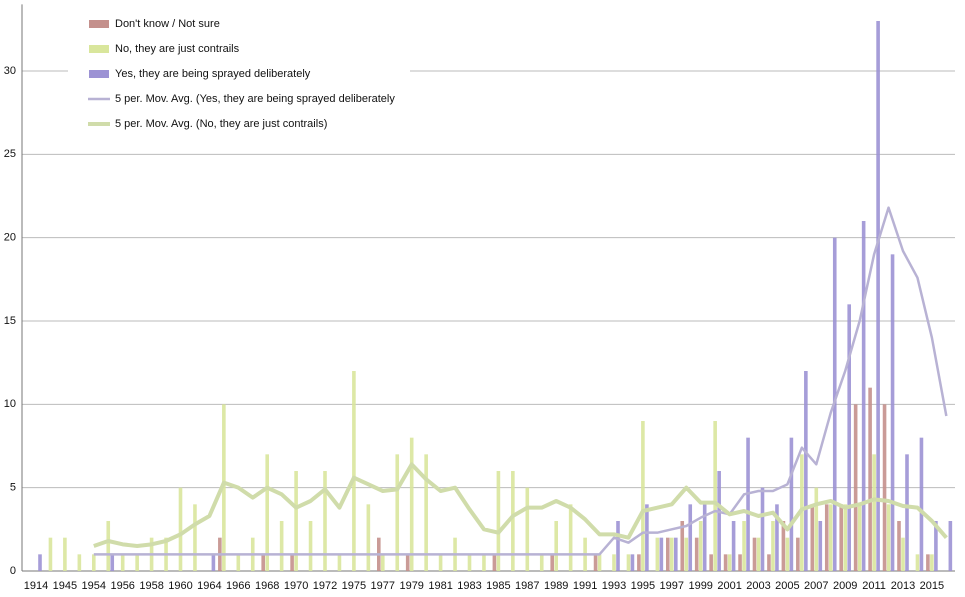  I want to click on x-tick-label: 1997, so click(672, 586).